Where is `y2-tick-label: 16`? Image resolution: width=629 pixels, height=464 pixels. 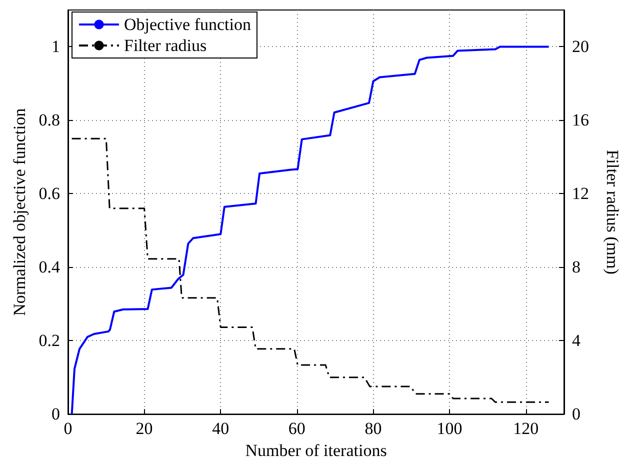
y2-tick-label: 16 is located at coordinates (580, 120).